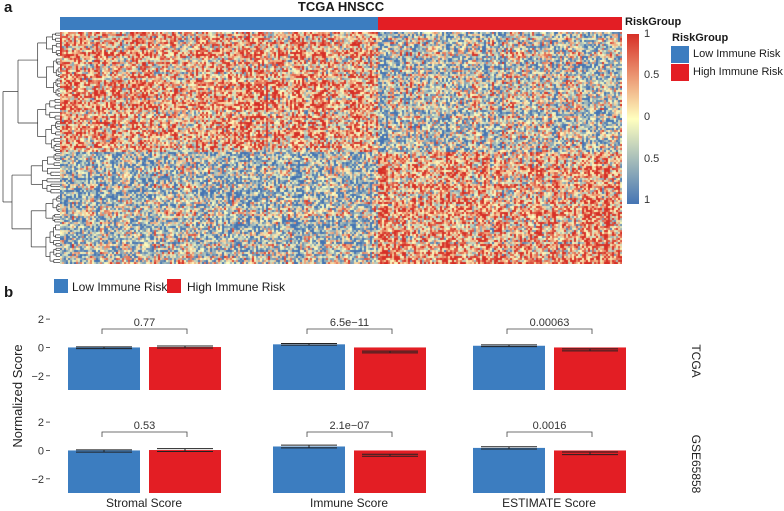 The image size is (784, 511). Describe the element at coordinates (500, 23) in the screenshot. I see `annotation-high-risk` at that location.